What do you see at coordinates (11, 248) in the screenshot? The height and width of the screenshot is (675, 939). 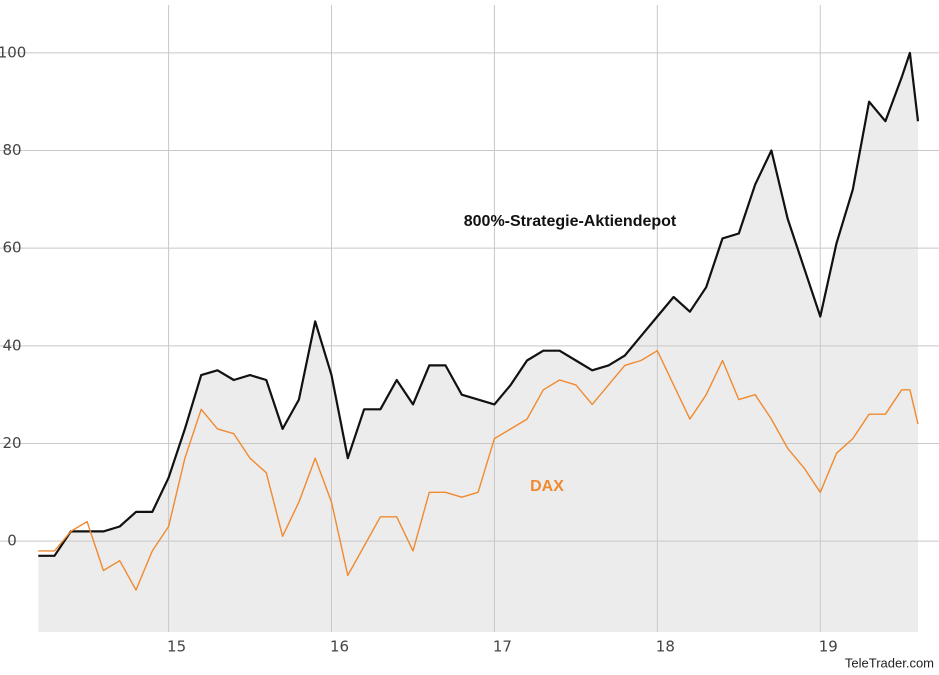 I see `y-tick-label: 60` at bounding box center [11, 248].